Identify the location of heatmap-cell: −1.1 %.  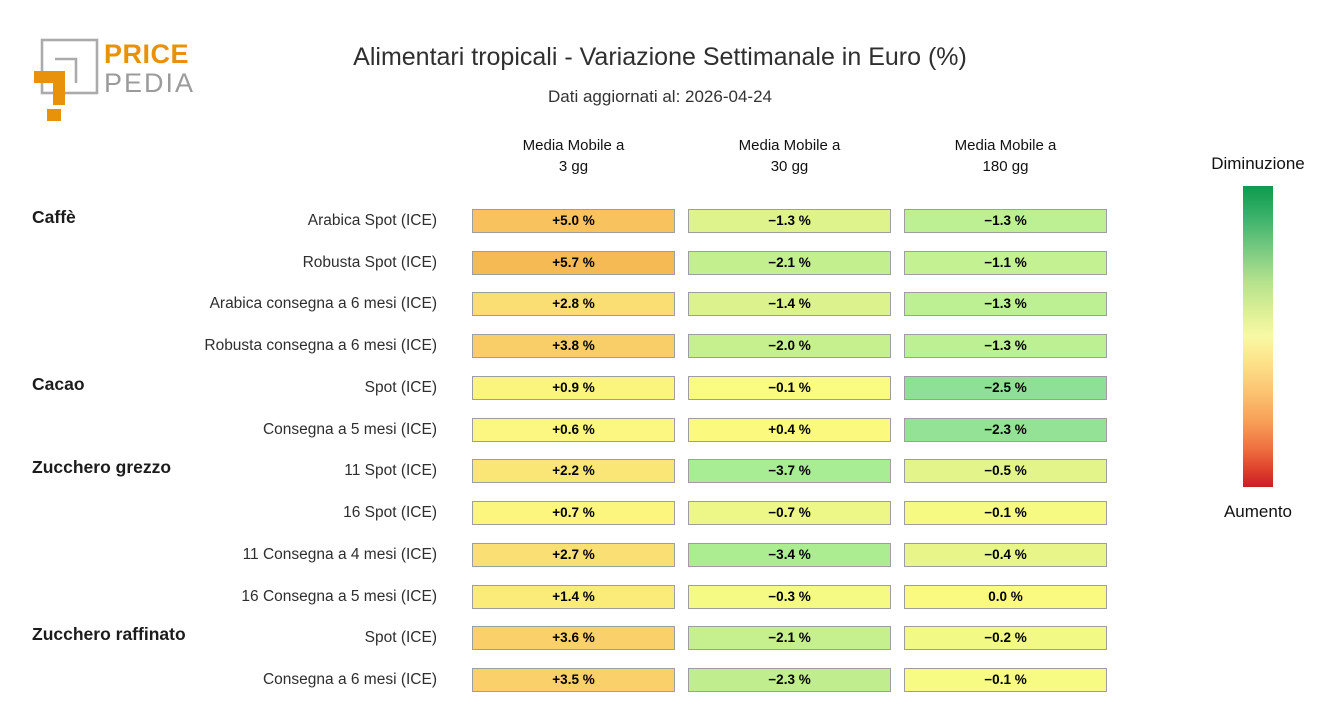
(1005, 263).